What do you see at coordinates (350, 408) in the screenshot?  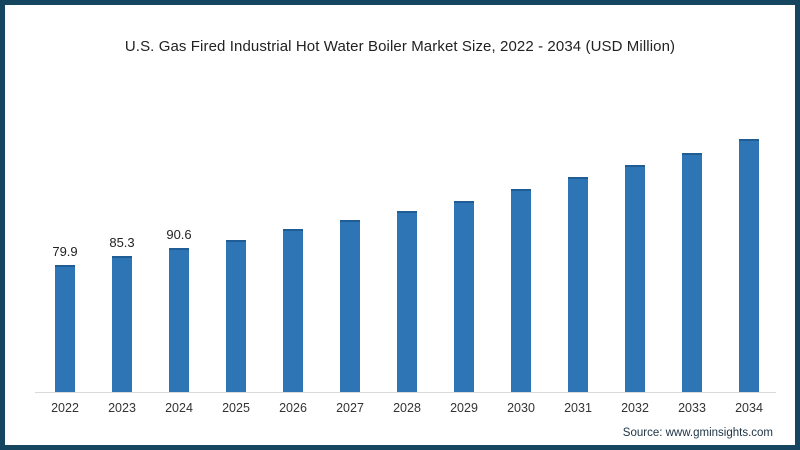 I see `x-tick-label: 2027` at bounding box center [350, 408].